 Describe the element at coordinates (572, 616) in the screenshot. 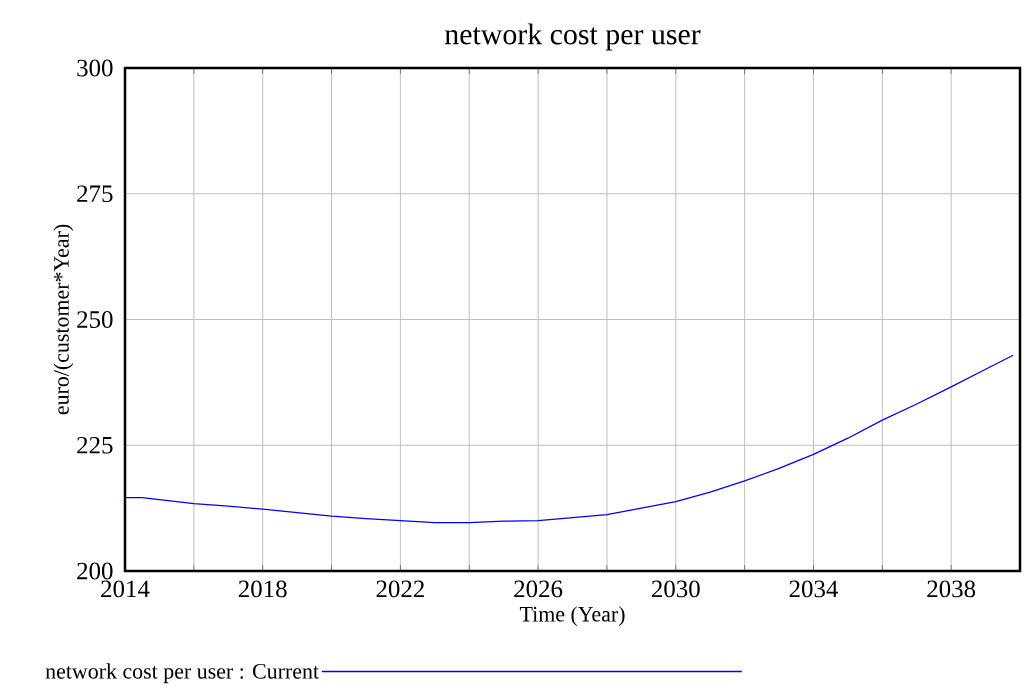

I see `x-axis-title: Time (Year)` at that location.